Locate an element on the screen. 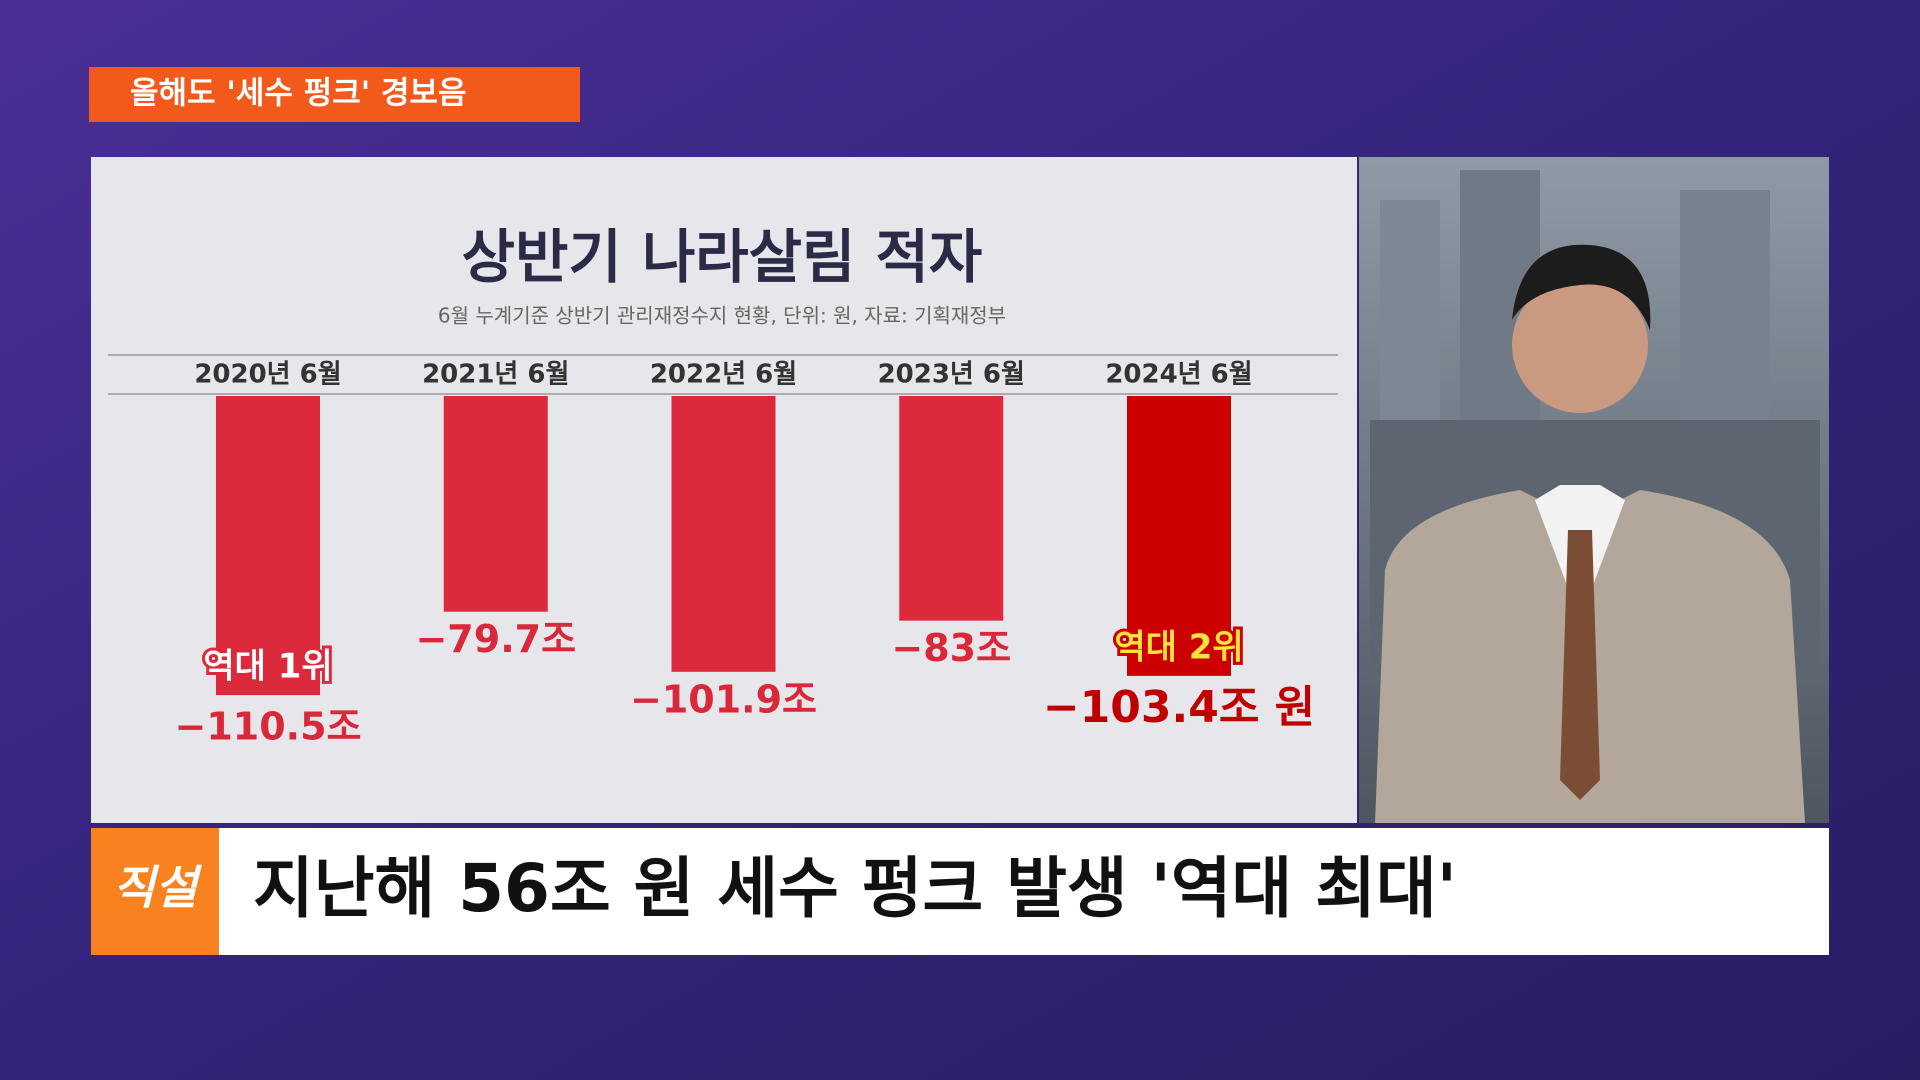  x-tick-label: 2020년 6월 is located at coordinates (267, 375).